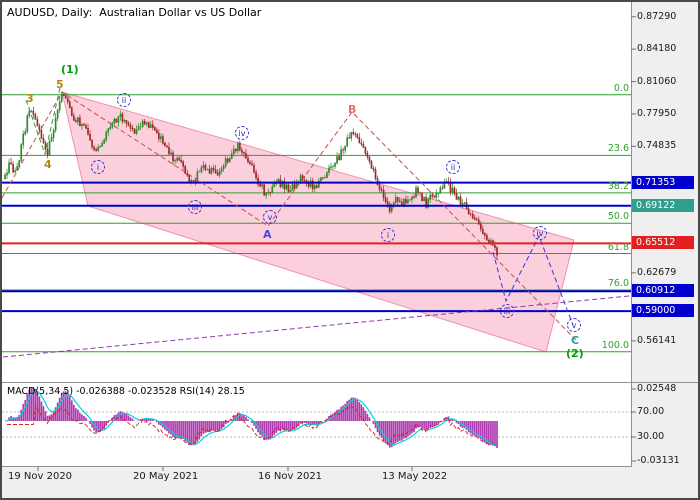 The image size is (700, 500). Describe the element at coordinates (663, 182) in the screenshot. I see `price-line-badge: 0.71353` at that location.